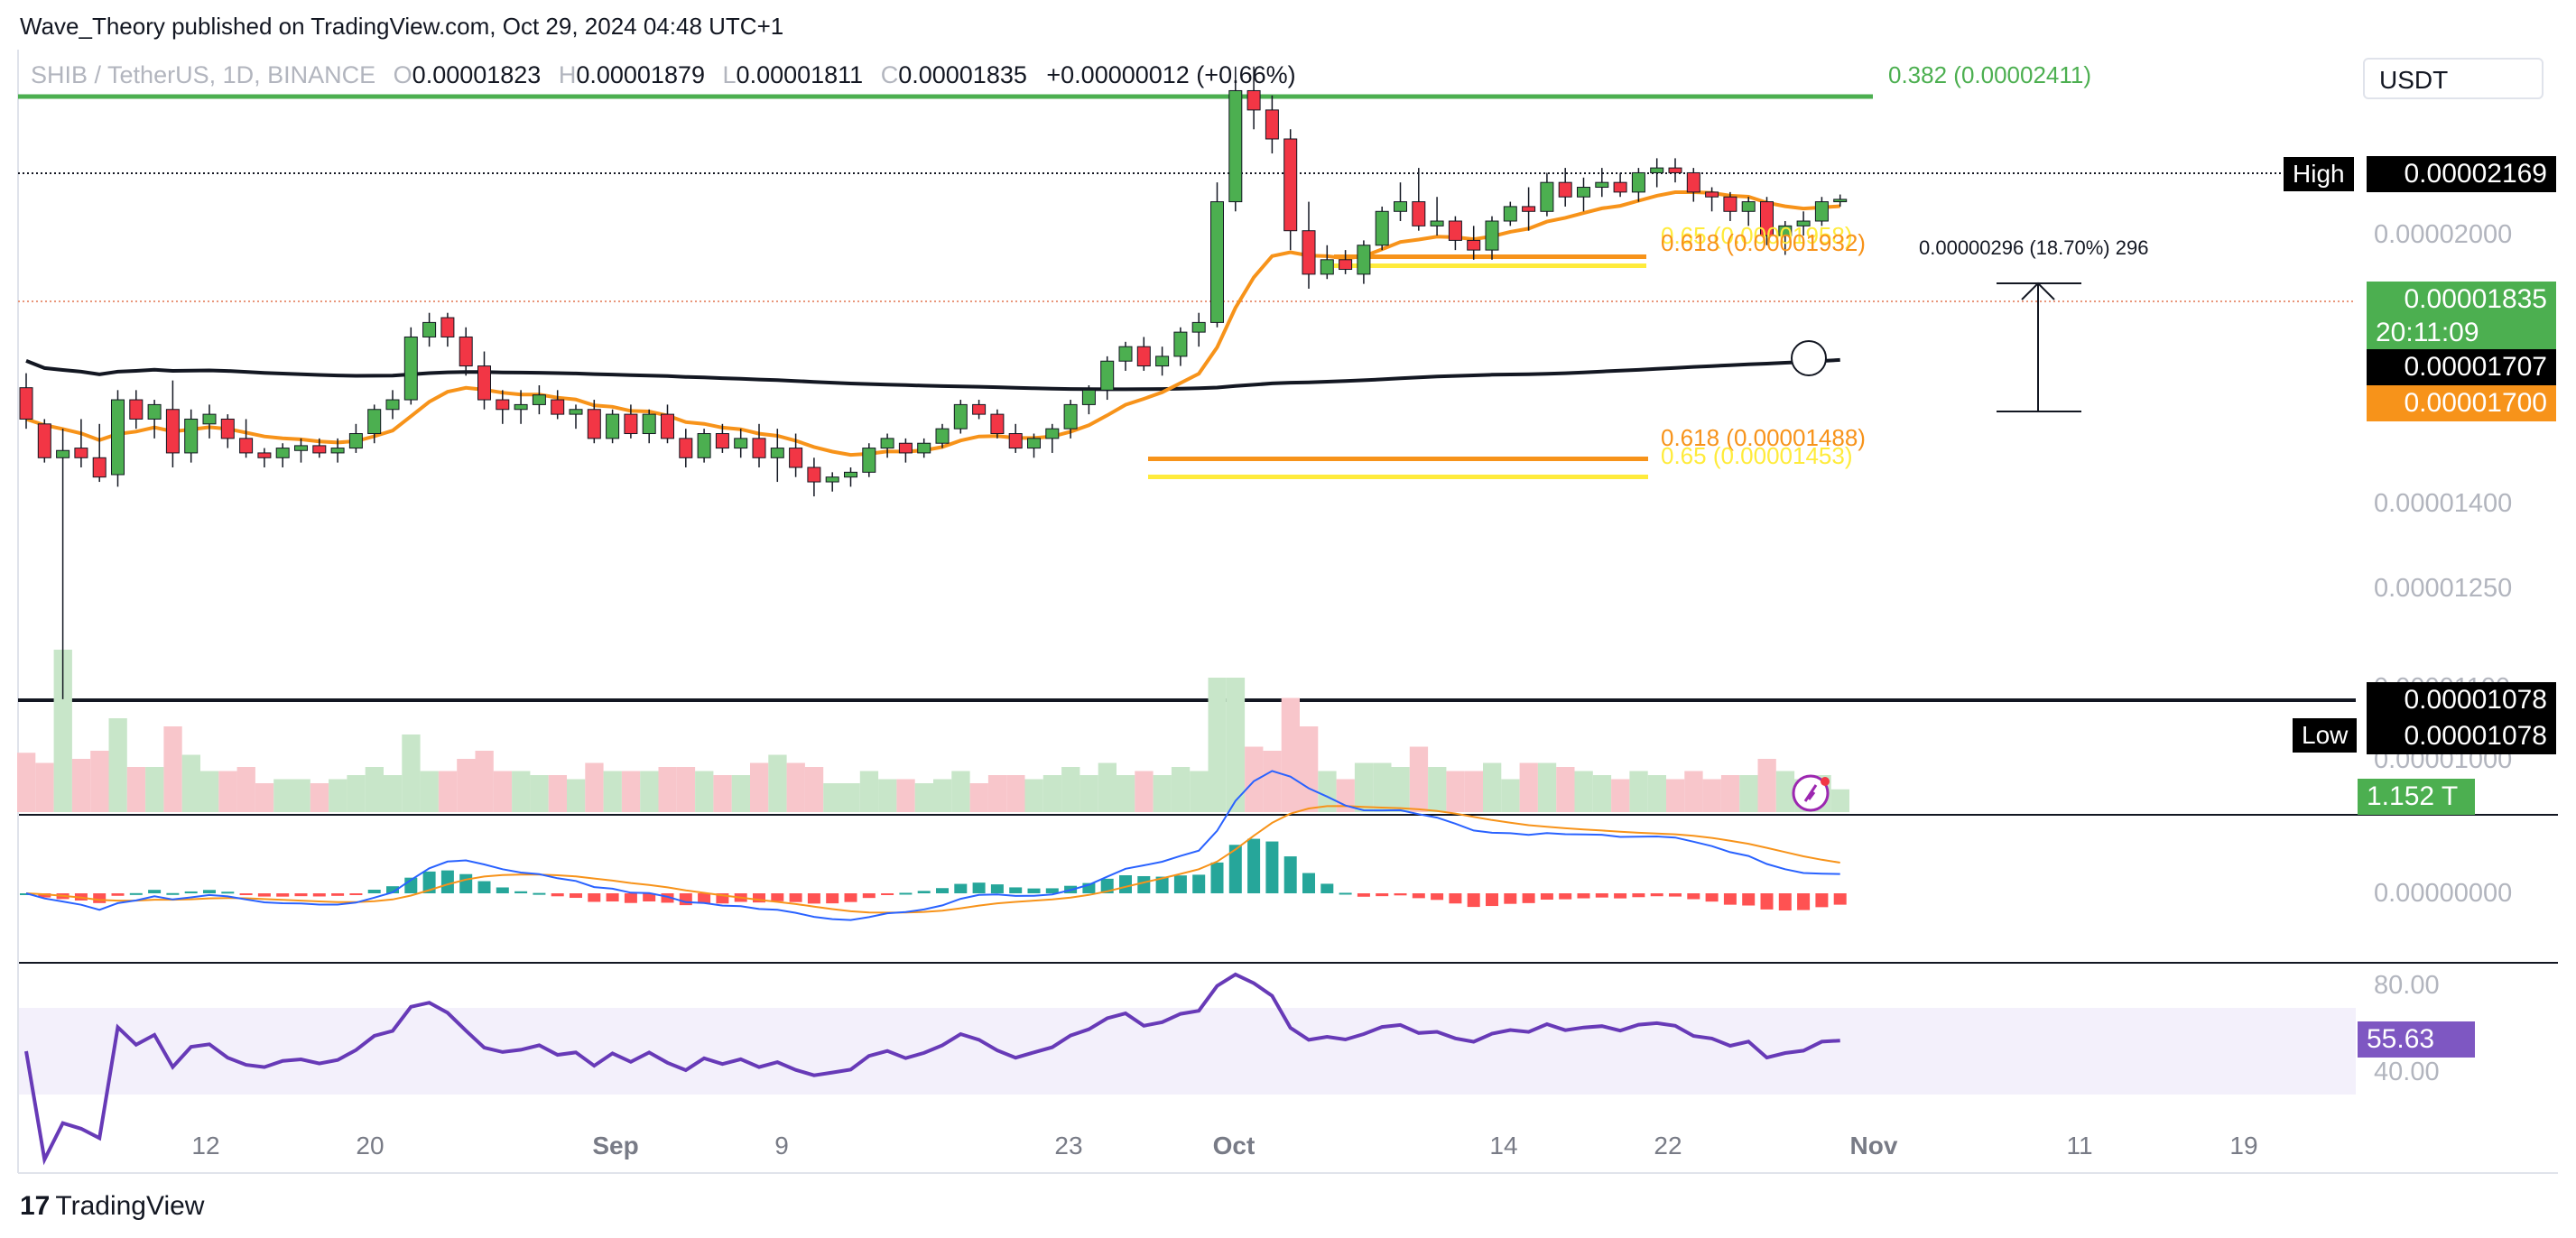  What do you see at coordinates (1757, 236) in the screenshot?
I see `fib-mid-b-label: 0.65 (0.00001958)` at bounding box center [1757, 236].